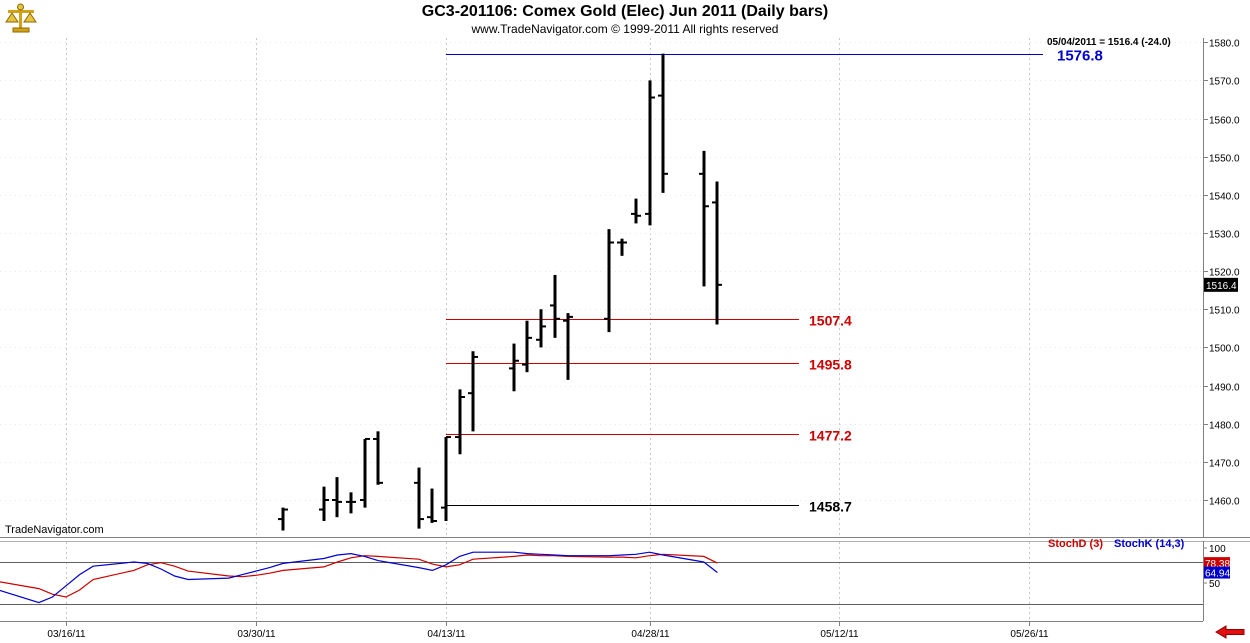  What do you see at coordinates (830, 365) in the screenshot?
I see `level-label: 1495.8` at bounding box center [830, 365].